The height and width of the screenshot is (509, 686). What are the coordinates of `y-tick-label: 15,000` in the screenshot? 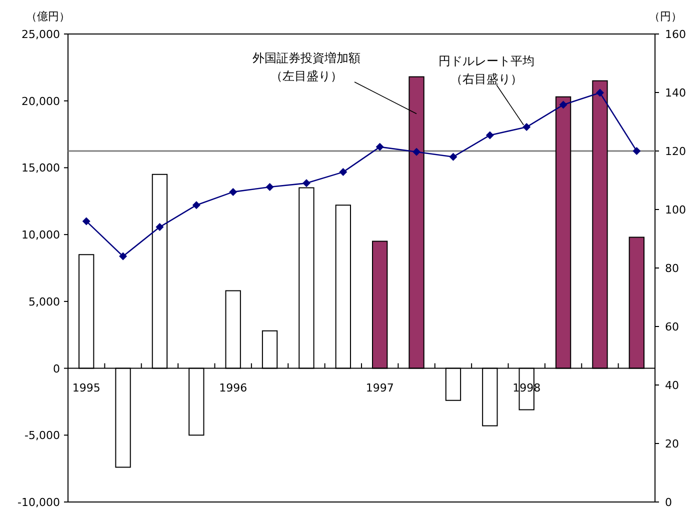 It's located at (41, 168).